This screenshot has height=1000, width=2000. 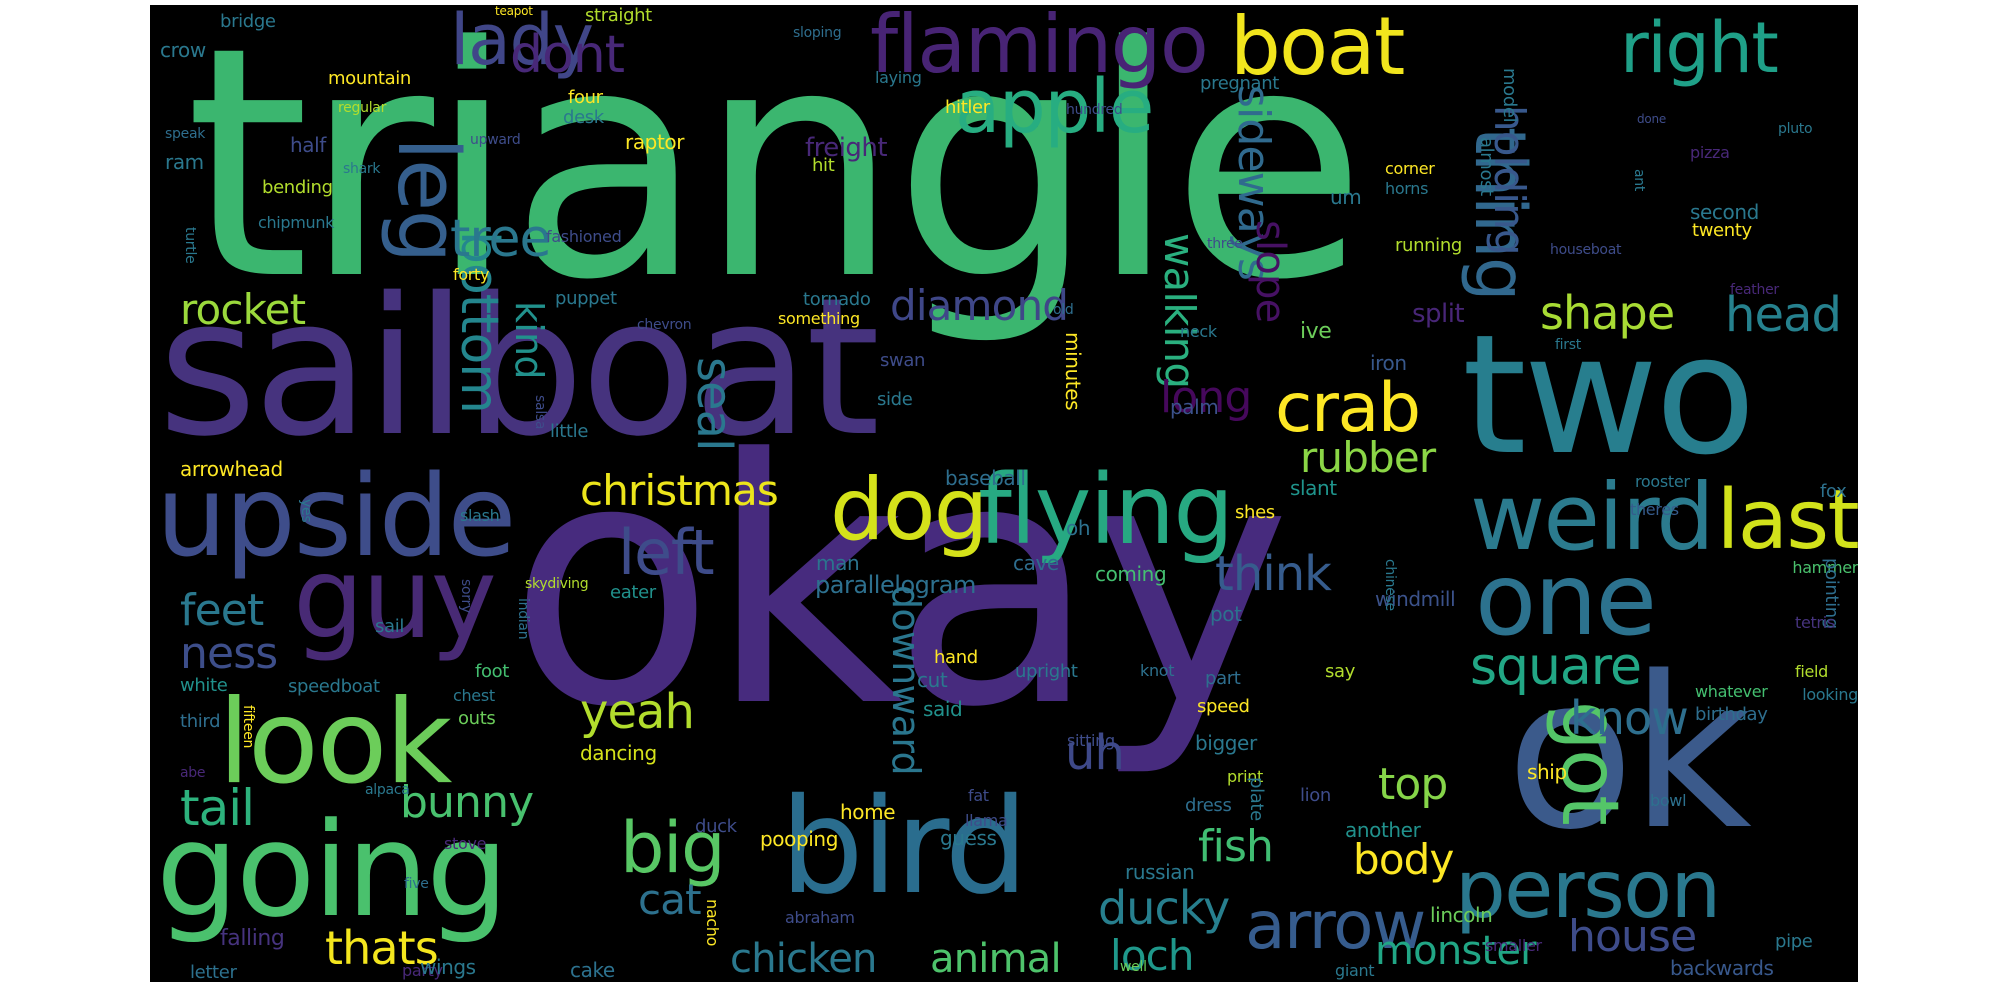 What do you see at coordinates (382, 948) in the screenshot?
I see `word-thats: thats` at bounding box center [382, 948].